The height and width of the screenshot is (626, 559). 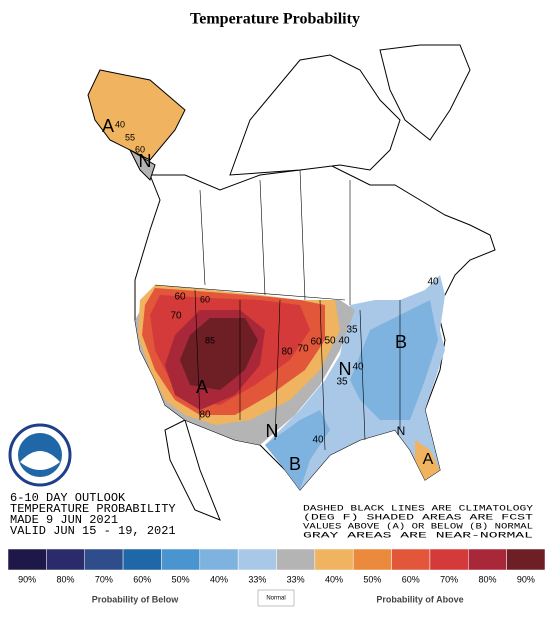 I want to click on map-note: VALUES ABOVE (A) OR BELOW (B) NORMAL, so click(x=418, y=526).